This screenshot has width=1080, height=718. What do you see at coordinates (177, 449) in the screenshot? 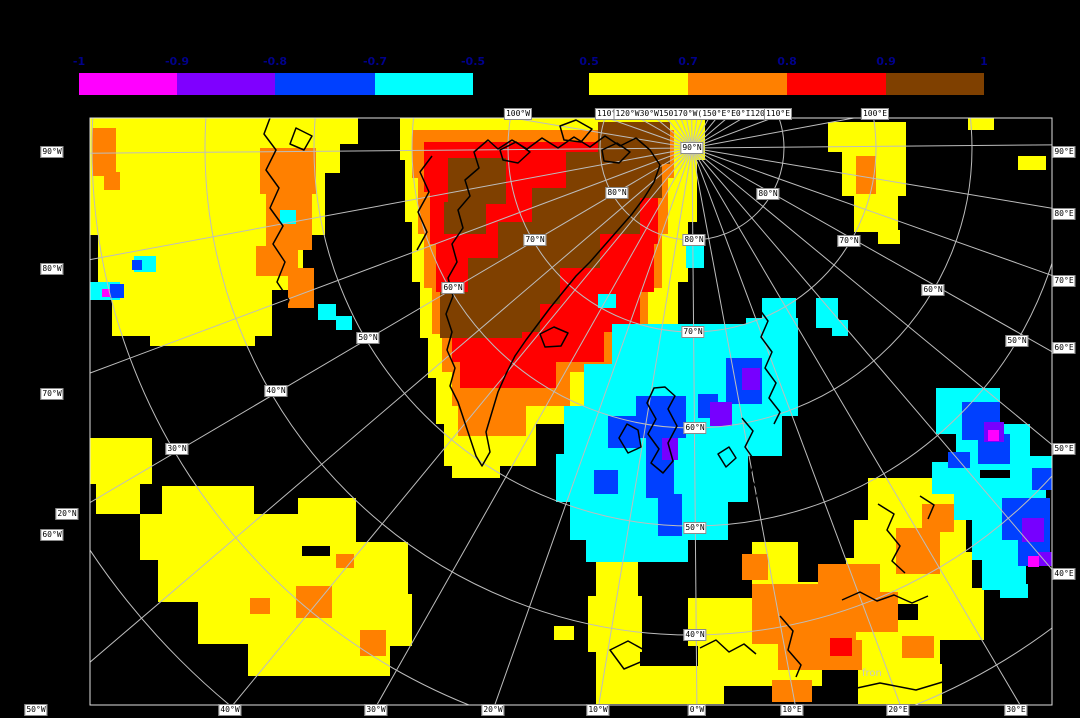
I see `latitude-label: 30°N` at bounding box center [177, 449].